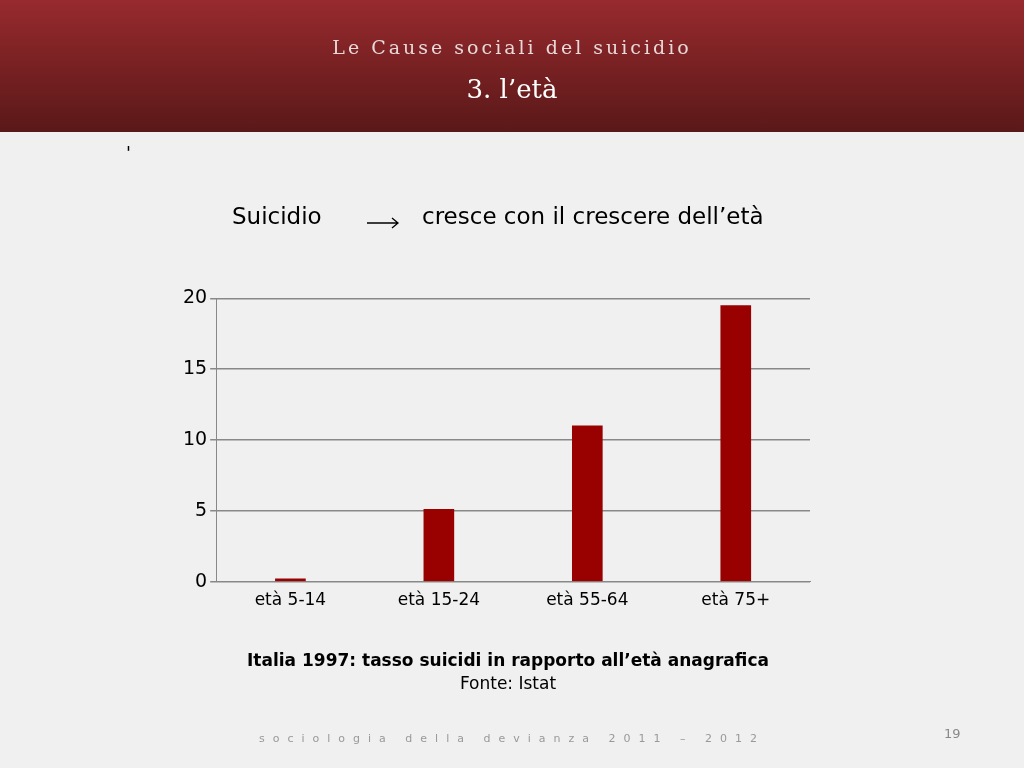 This screenshot has width=1024, height=768. What do you see at coordinates (512, 47) in the screenshot?
I see `chart-title: Le Cause sociali del suicidio` at bounding box center [512, 47].